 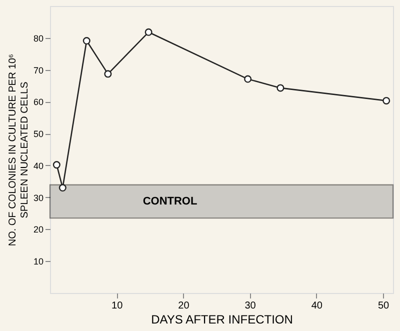 I want to click on y-tick-label: 70, so click(x=38, y=70).